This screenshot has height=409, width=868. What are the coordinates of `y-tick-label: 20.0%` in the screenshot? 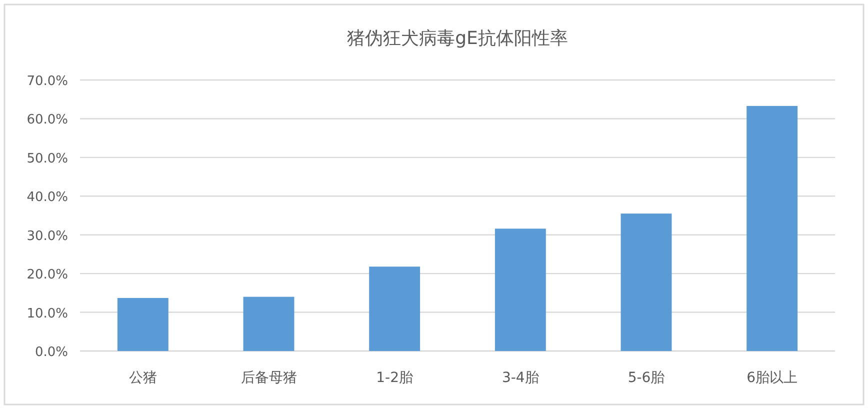 It's located at (47, 275).